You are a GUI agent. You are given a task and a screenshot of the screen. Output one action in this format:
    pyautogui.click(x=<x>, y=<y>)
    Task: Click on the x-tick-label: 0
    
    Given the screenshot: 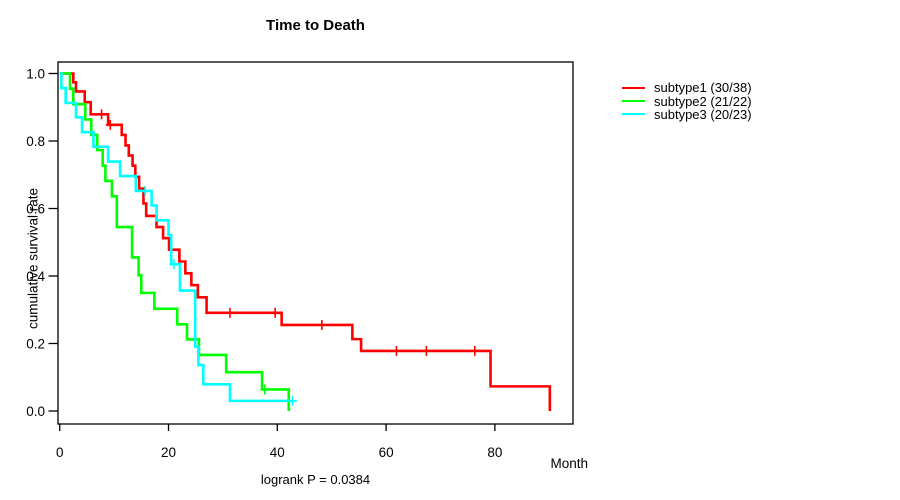 What is the action you would take?
    pyautogui.click(x=60, y=452)
    